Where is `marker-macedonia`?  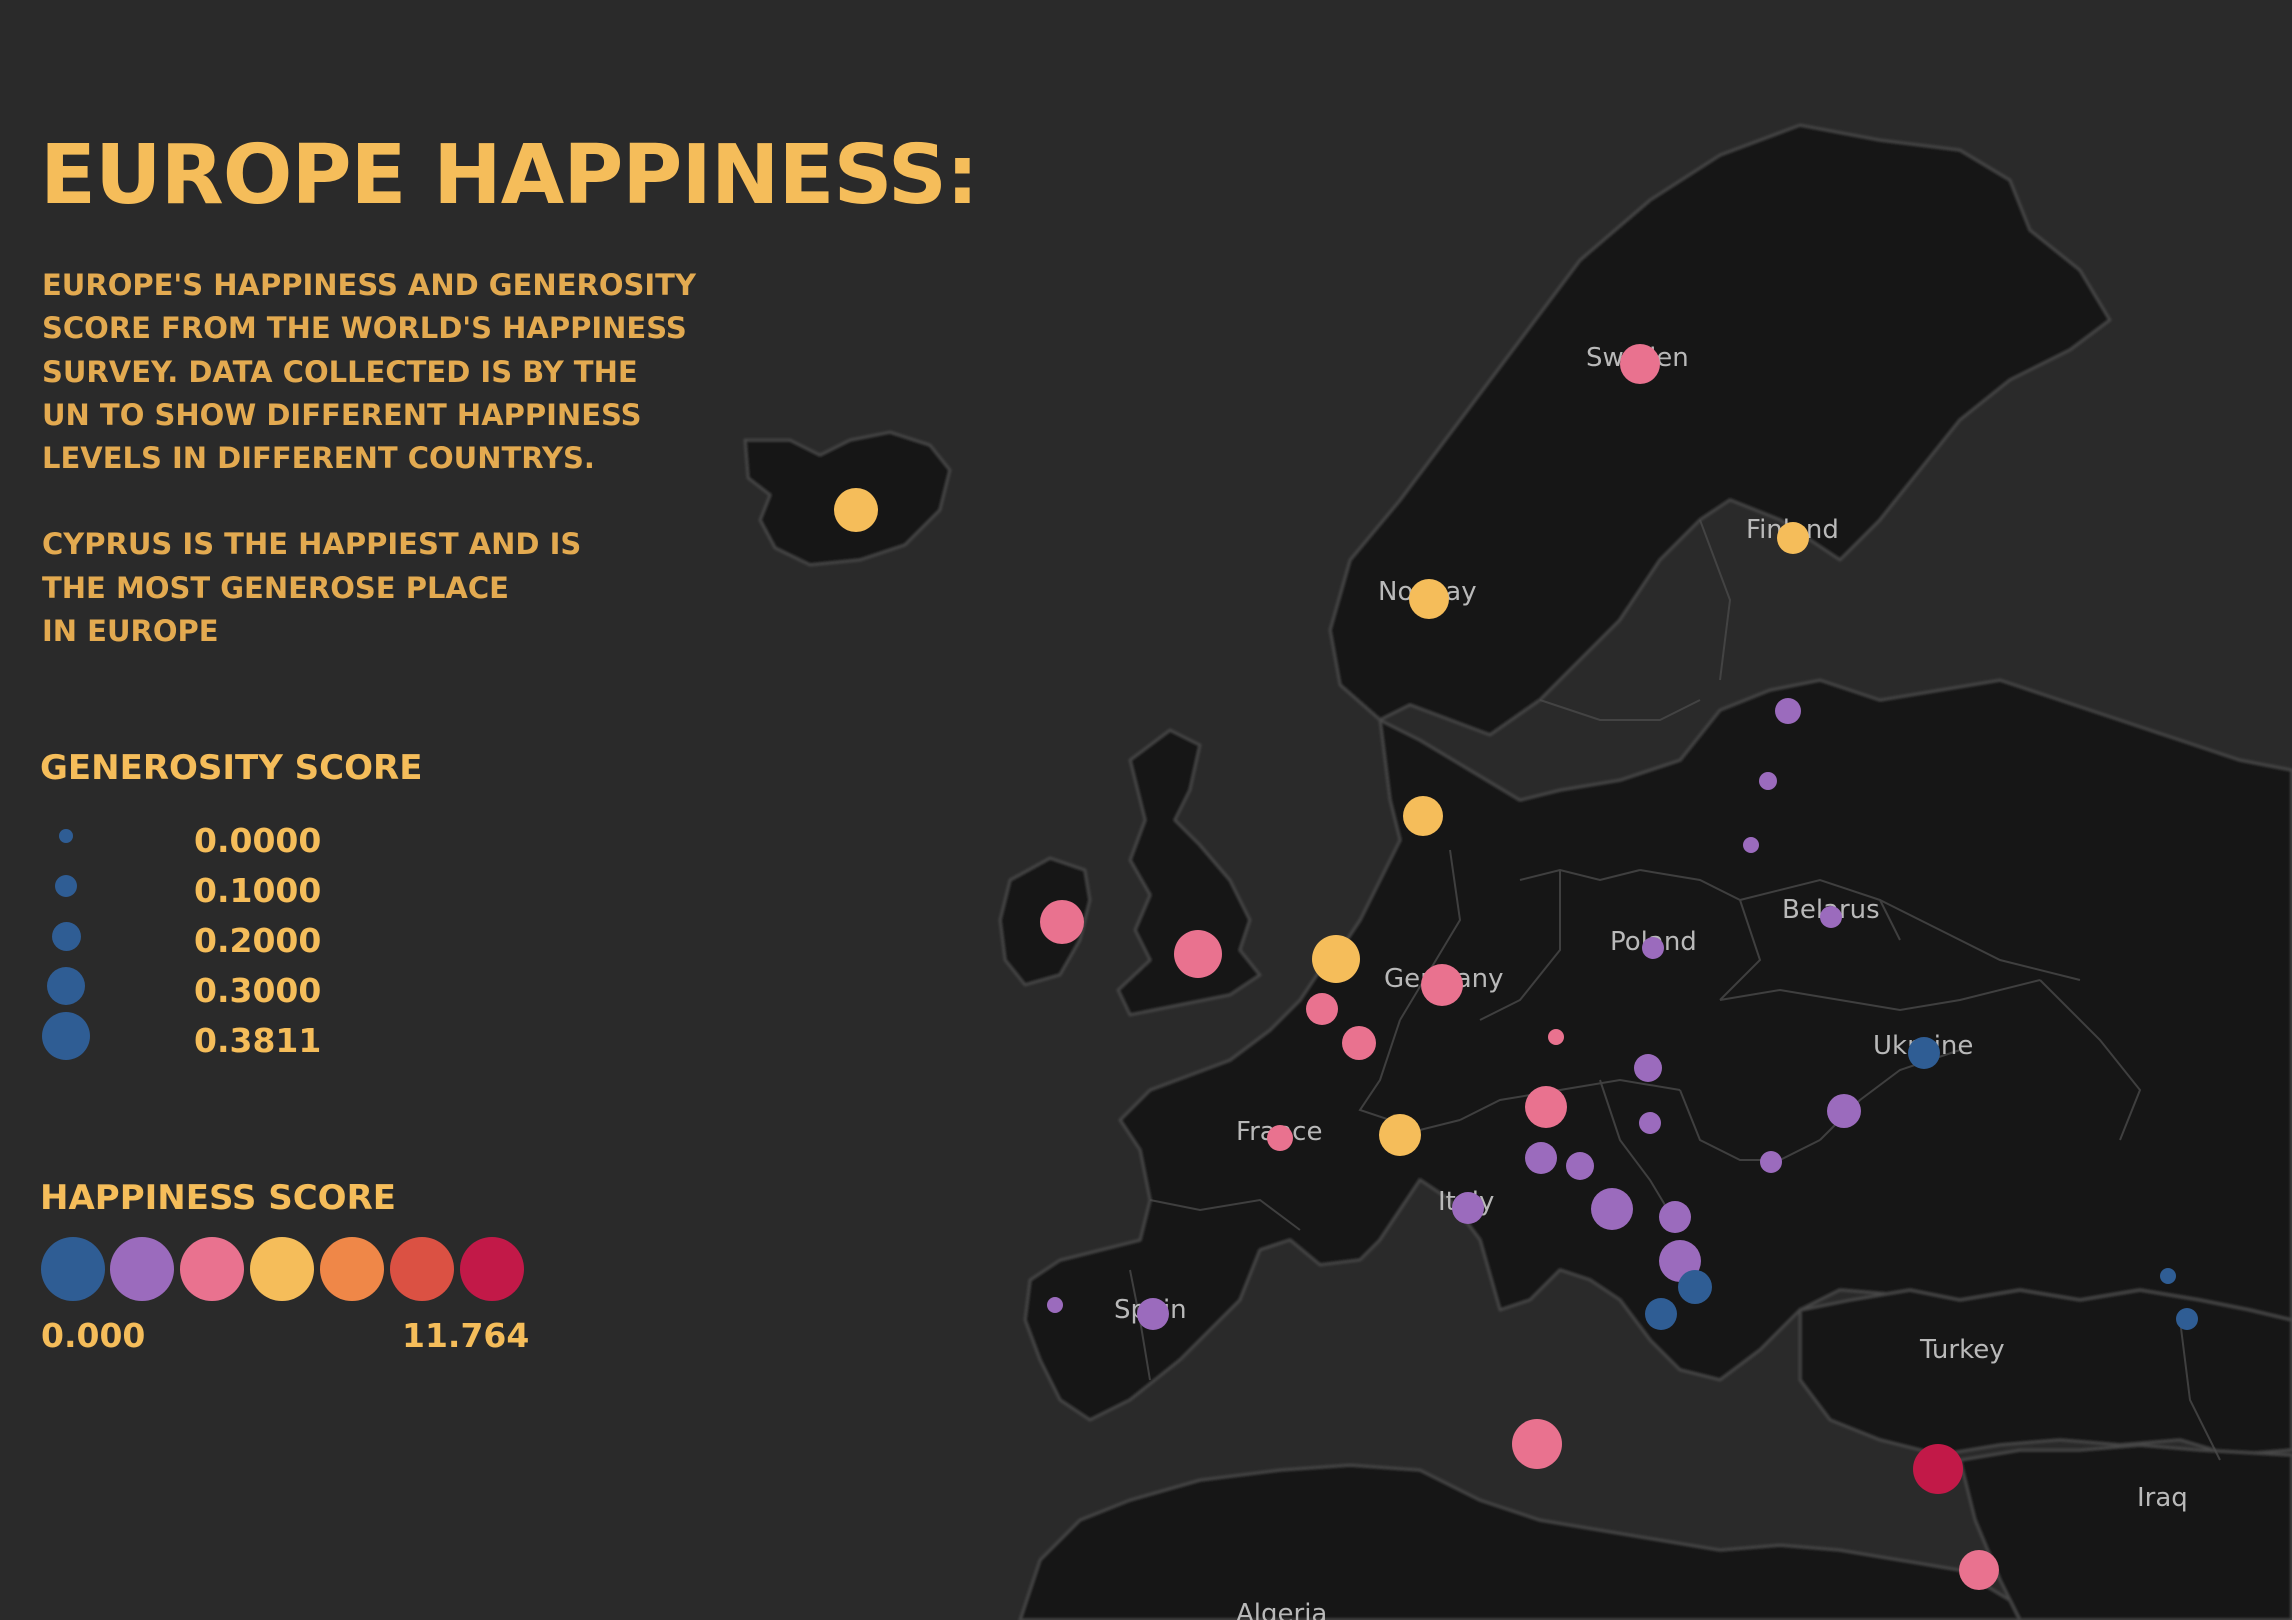
marker-macedonia is located at coordinates (1695, 1287).